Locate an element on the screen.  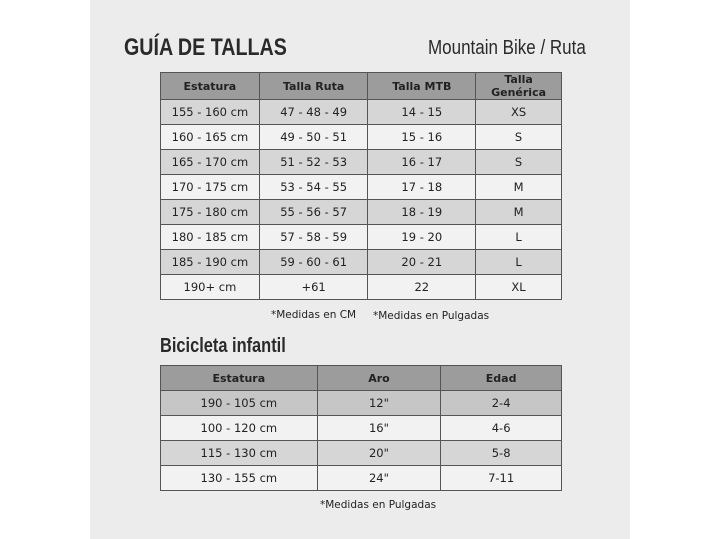
table-row: 100 - 120 cm 16" 4-6 is located at coordinates (361, 428).